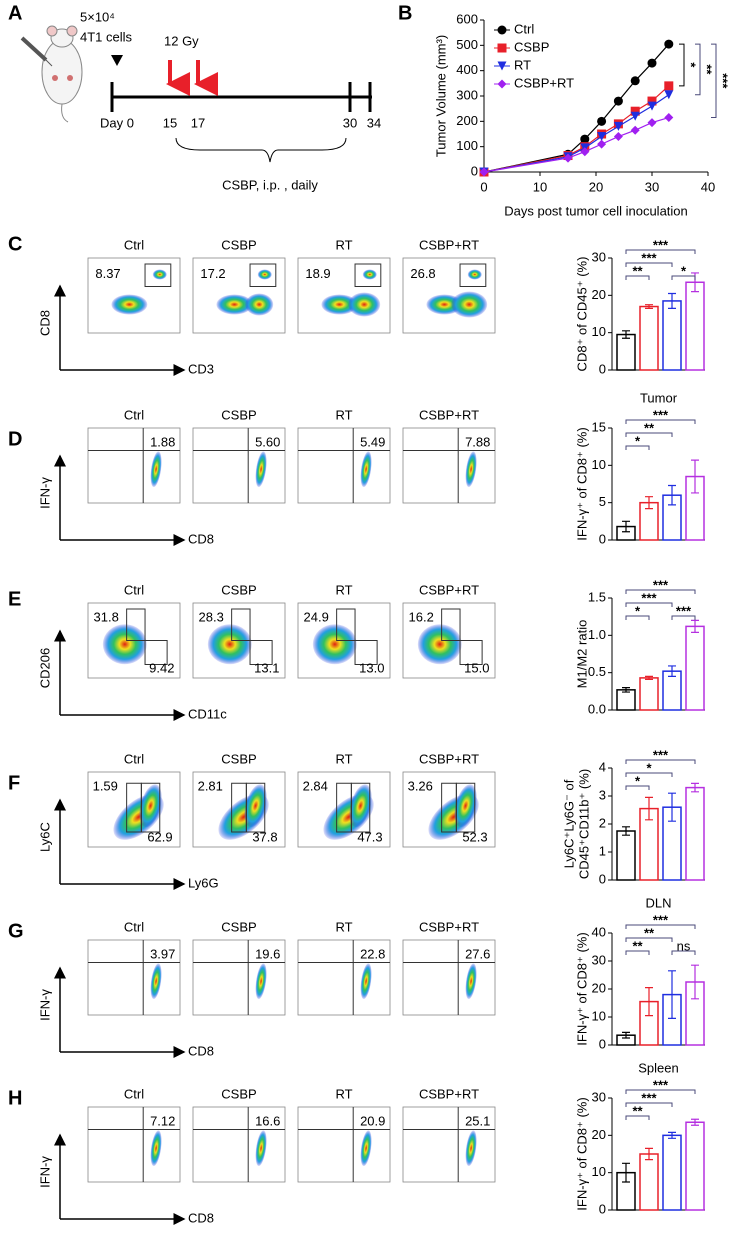  What do you see at coordinates (270, 184) in the screenshot?
I see `treatment: CSBP, i.p. , daily` at bounding box center [270, 184].